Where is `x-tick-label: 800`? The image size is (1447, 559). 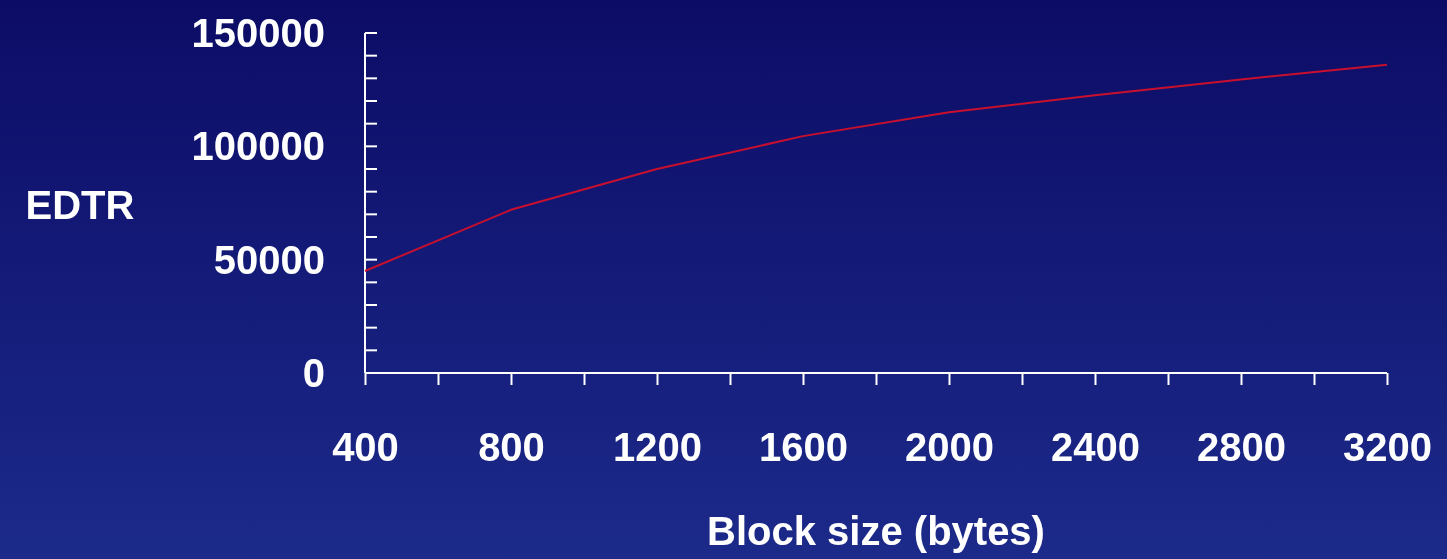
x-tick-label: 800 is located at coordinates (511, 447).